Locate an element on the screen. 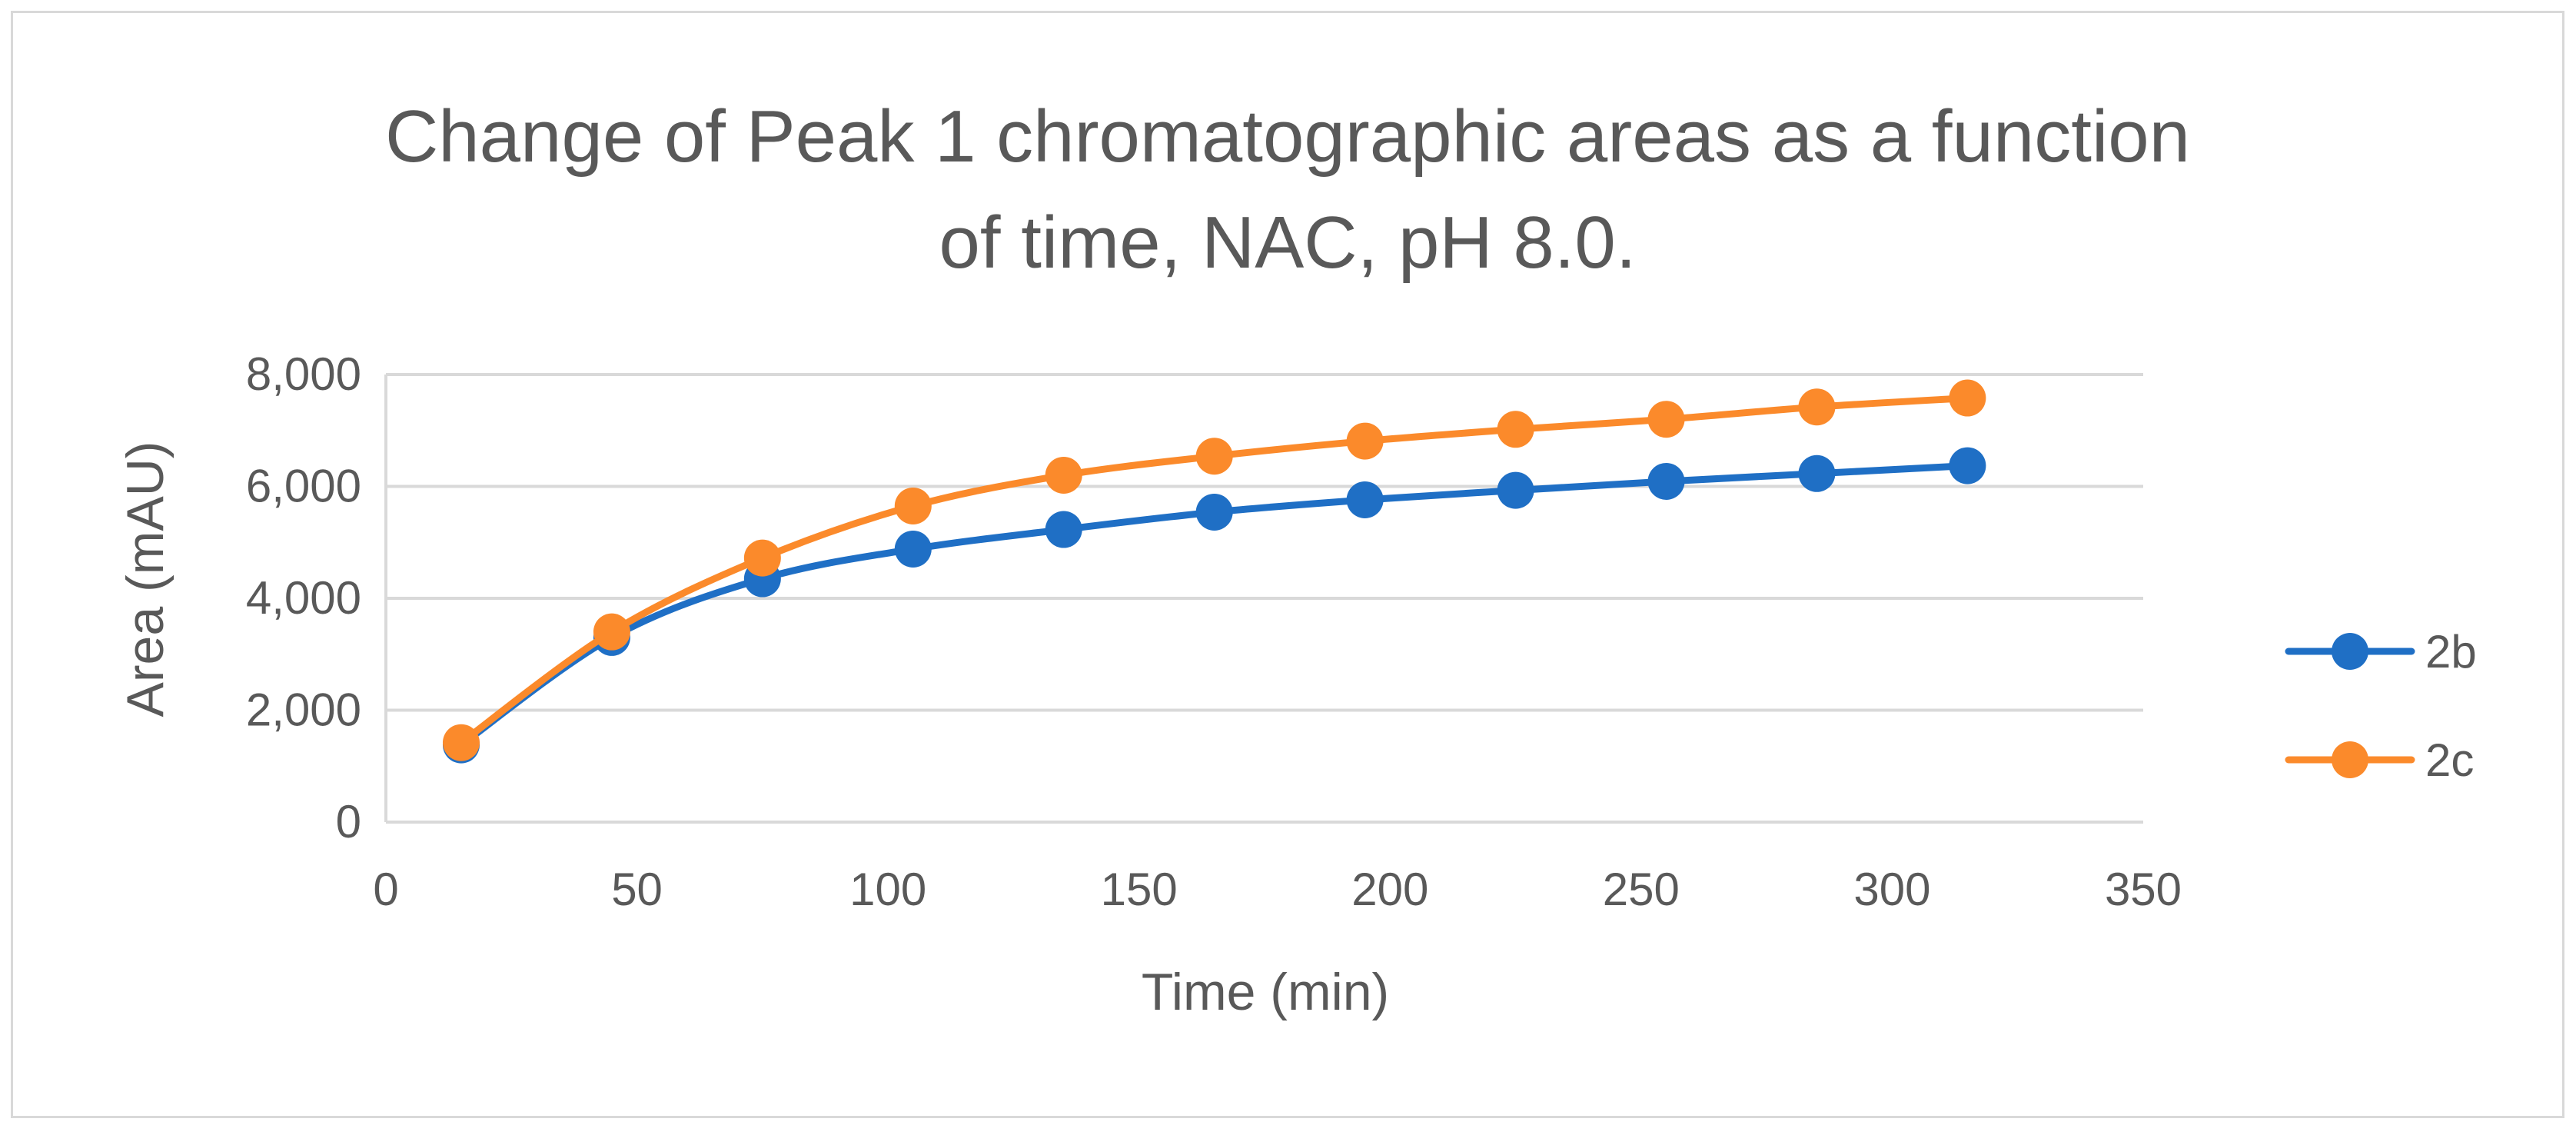 This screenshot has height=1132, width=2576. x-tick-label: 100 is located at coordinates (887, 889).